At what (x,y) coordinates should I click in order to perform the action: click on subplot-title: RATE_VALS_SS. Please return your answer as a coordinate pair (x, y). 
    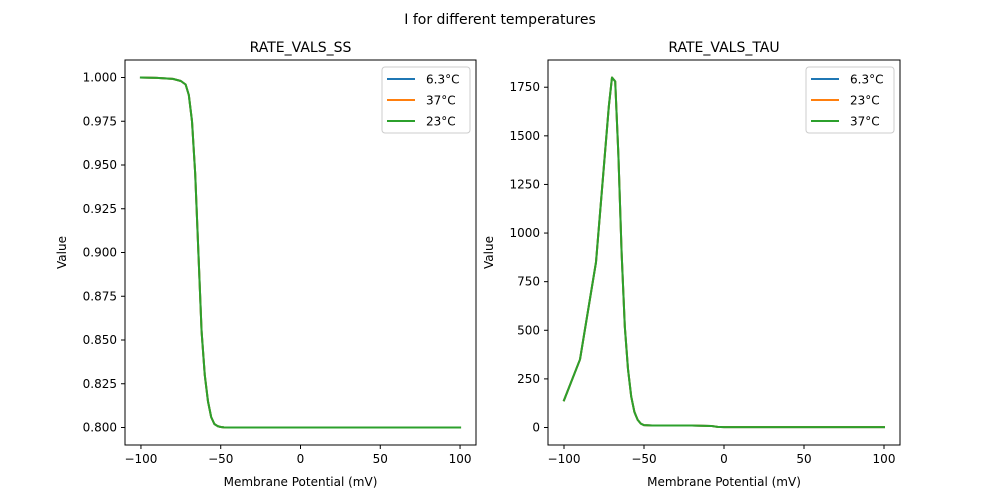
    Looking at the image, I should click on (301, 48).